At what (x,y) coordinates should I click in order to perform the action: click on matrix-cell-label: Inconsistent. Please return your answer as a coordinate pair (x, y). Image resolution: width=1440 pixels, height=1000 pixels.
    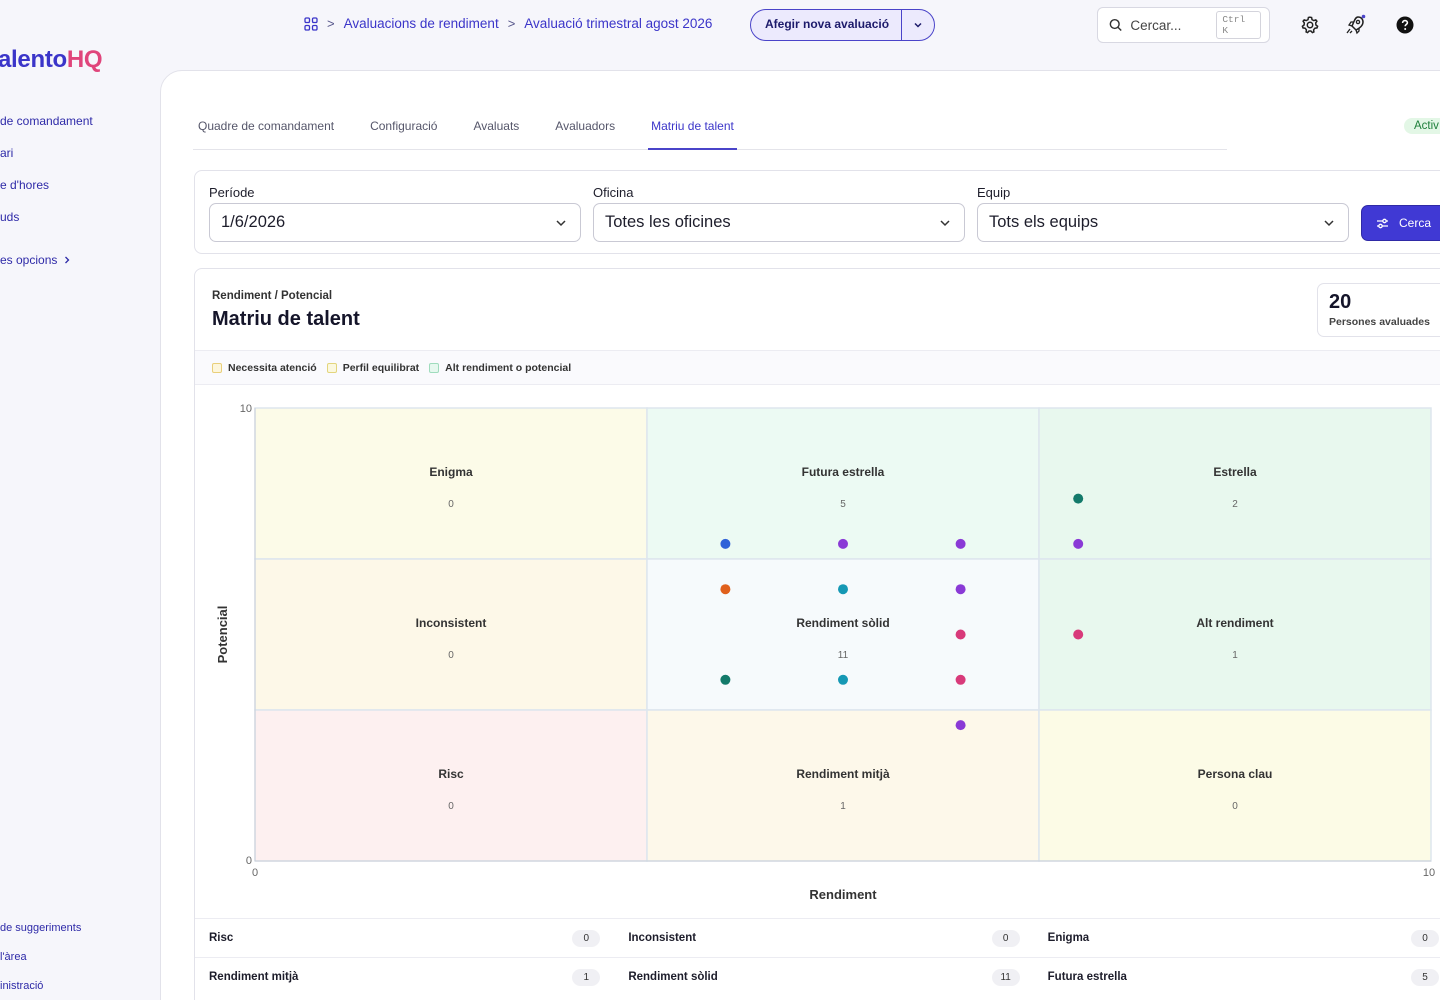
    Looking at the image, I should click on (451, 623).